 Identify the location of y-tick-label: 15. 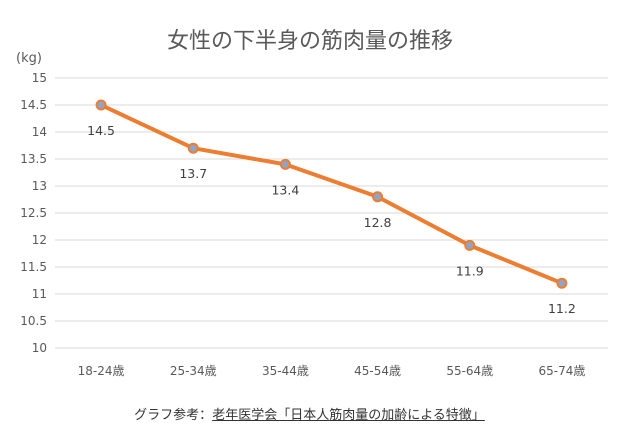
(39, 78).